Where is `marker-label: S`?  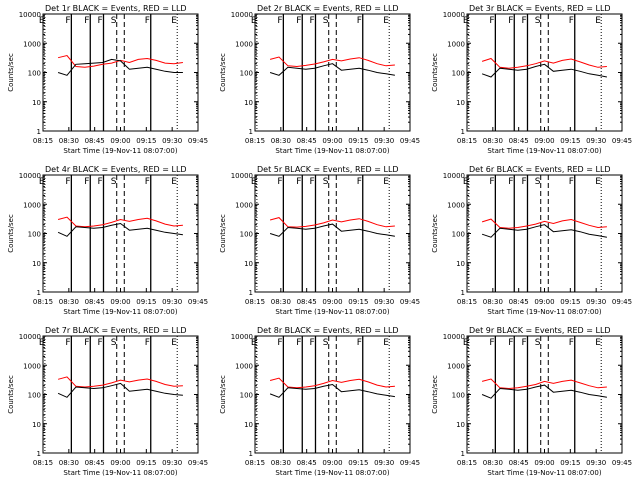
marker-label: S is located at coordinates (114, 343).